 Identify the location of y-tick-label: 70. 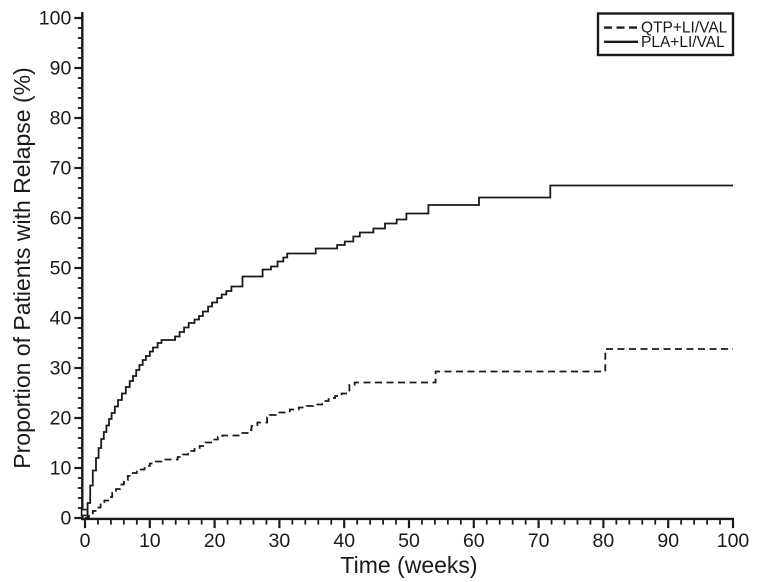
(61, 169).